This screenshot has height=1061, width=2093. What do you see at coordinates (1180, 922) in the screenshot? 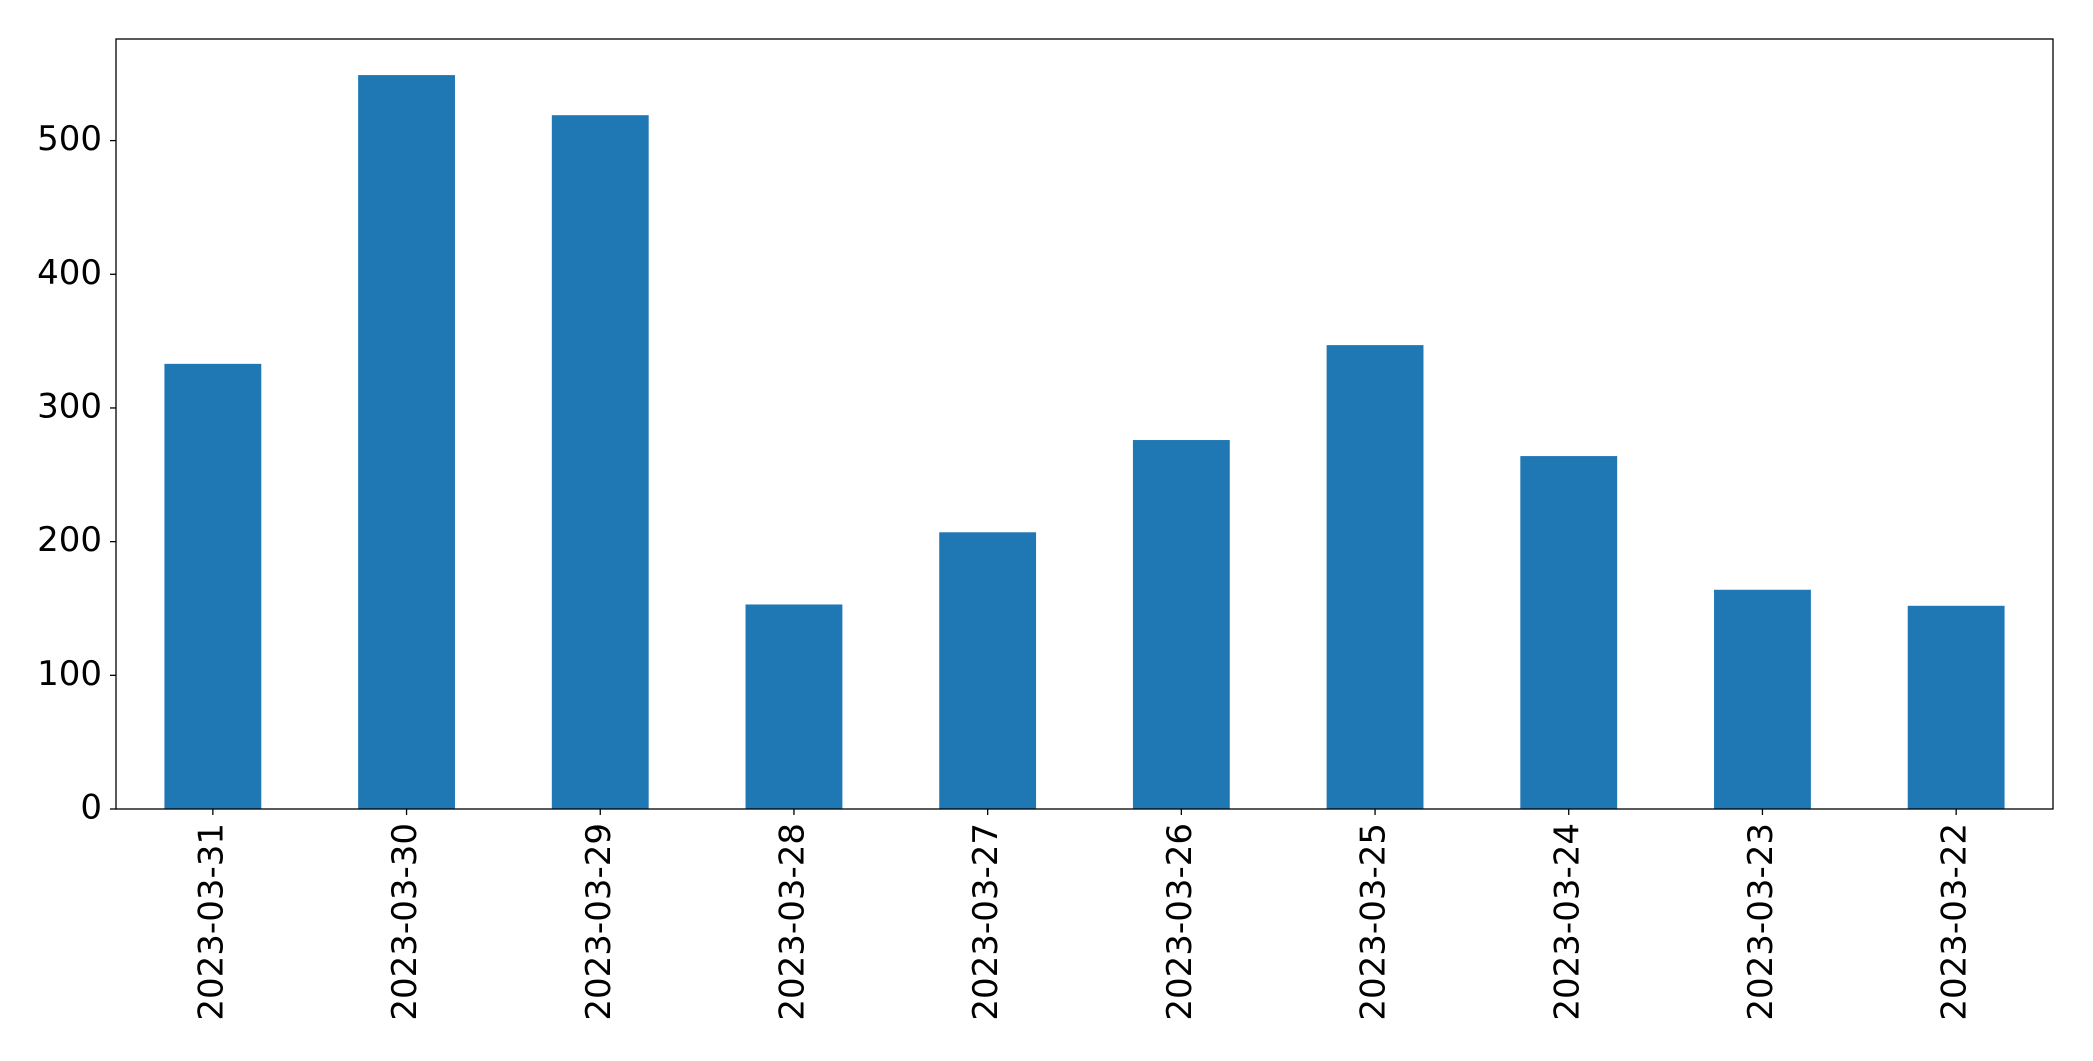
I see `x-tick-label: 2023-03-26` at bounding box center [1180, 922].